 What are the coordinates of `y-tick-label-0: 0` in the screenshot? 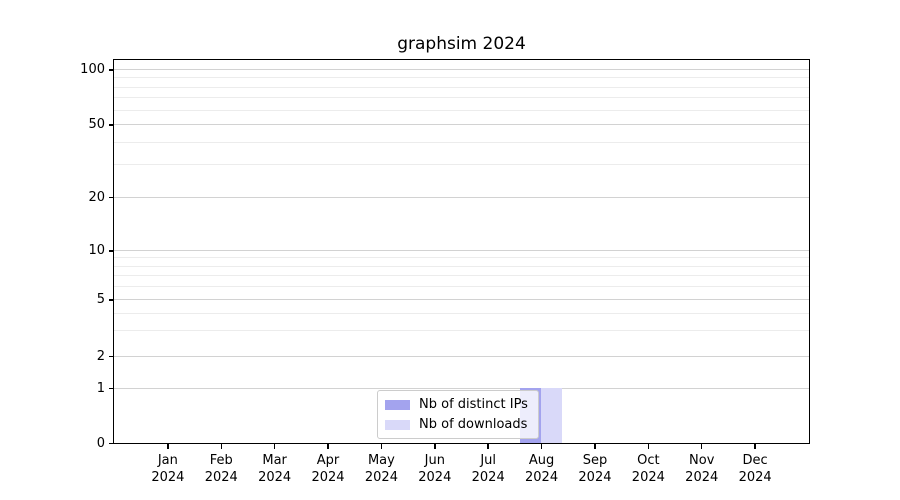 It's located at (100, 443).